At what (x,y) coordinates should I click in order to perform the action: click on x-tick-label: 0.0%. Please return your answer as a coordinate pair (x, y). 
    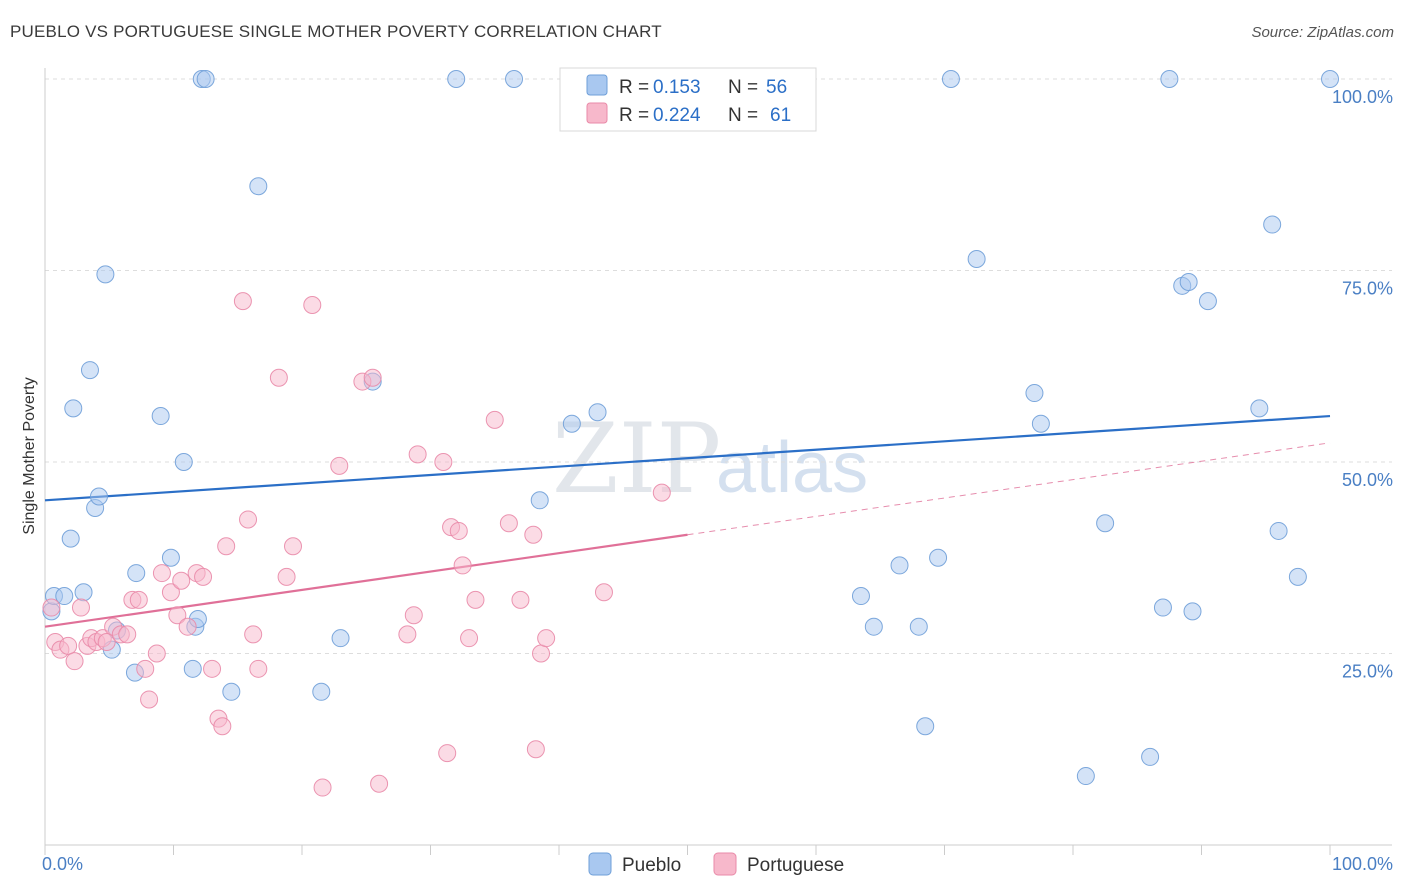
    Looking at the image, I should click on (62, 864).